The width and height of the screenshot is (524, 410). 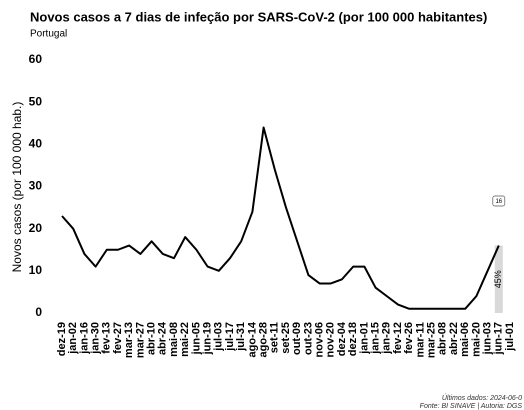 What do you see at coordinates (320, 339) in the screenshot?
I see `x-tick-label: nov-06` at bounding box center [320, 339].